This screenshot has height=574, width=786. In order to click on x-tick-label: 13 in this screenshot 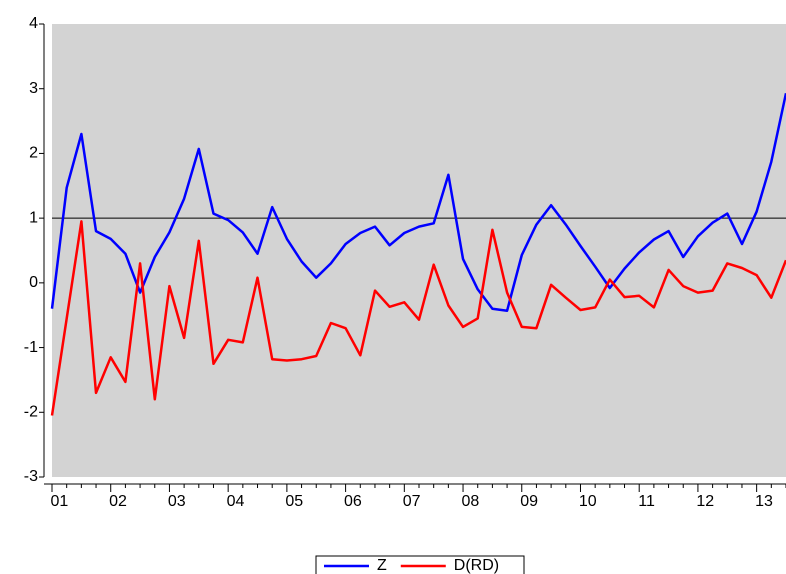, I will do `click(764, 501)`.